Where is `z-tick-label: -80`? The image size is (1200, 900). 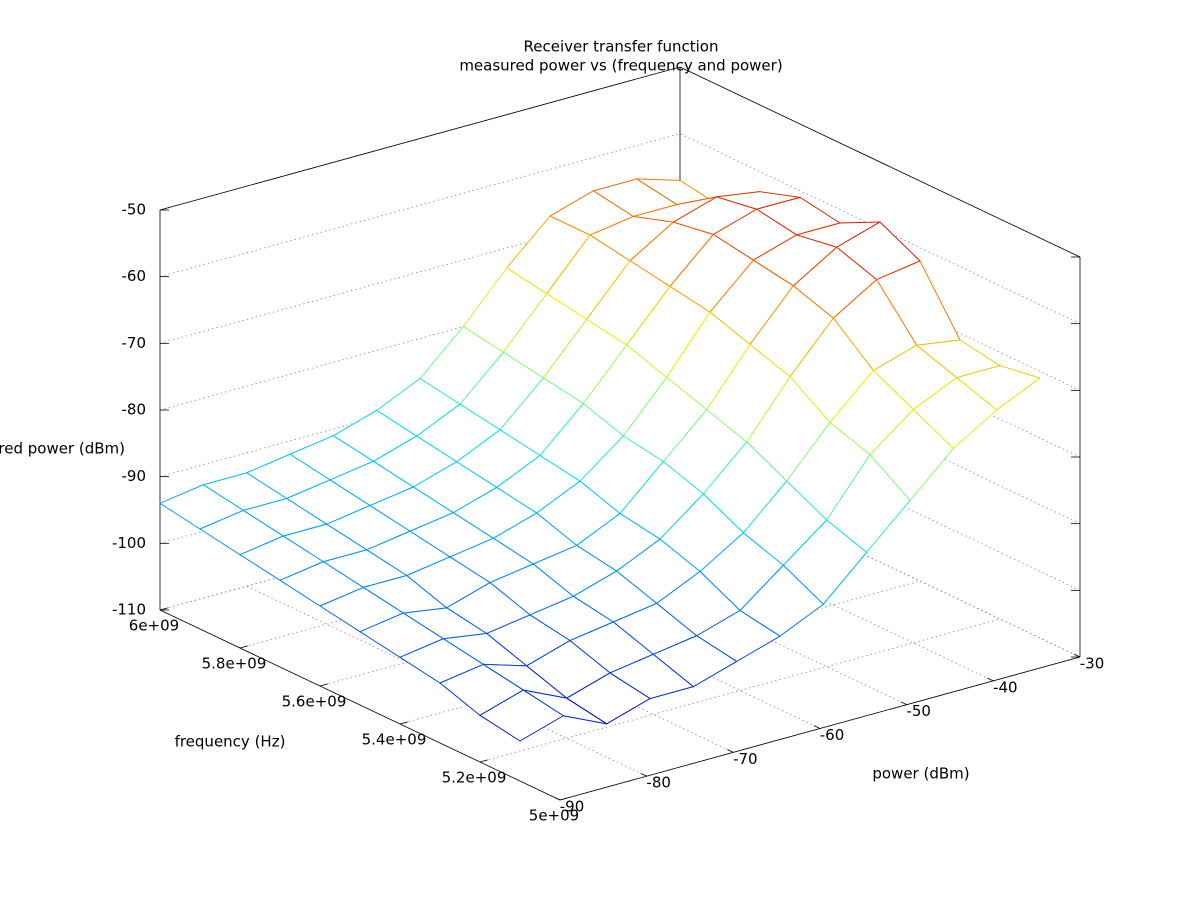
z-tick-label: -80 is located at coordinates (134, 410).